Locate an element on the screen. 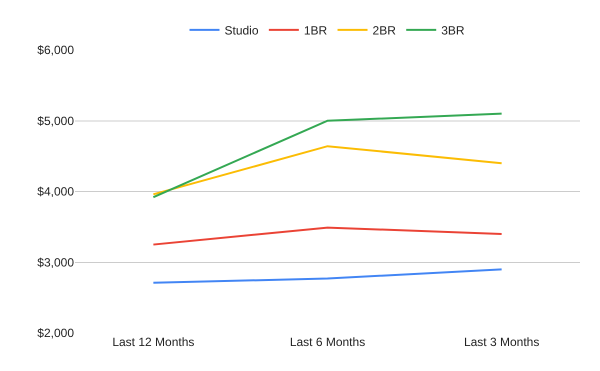 This screenshot has width=600, height=371. y-tick-label: $5,000 is located at coordinates (55, 121).